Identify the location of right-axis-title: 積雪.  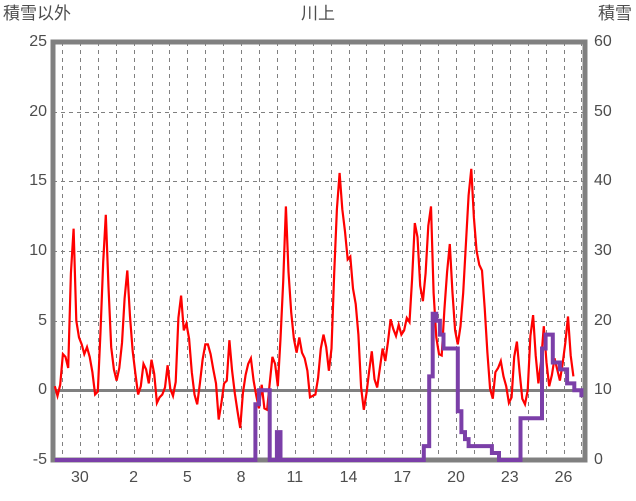
(615, 13).